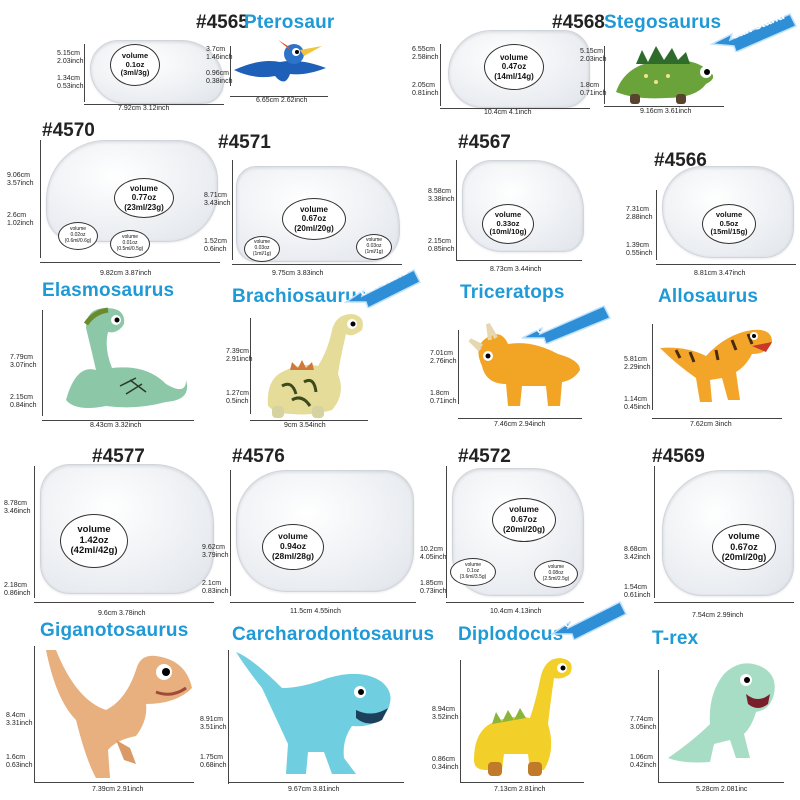  What do you see at coordinates (215, 587) in the screenshot?
I see `depth-label: 2.1cm 0.83inch` at bounding box center [215, 587].